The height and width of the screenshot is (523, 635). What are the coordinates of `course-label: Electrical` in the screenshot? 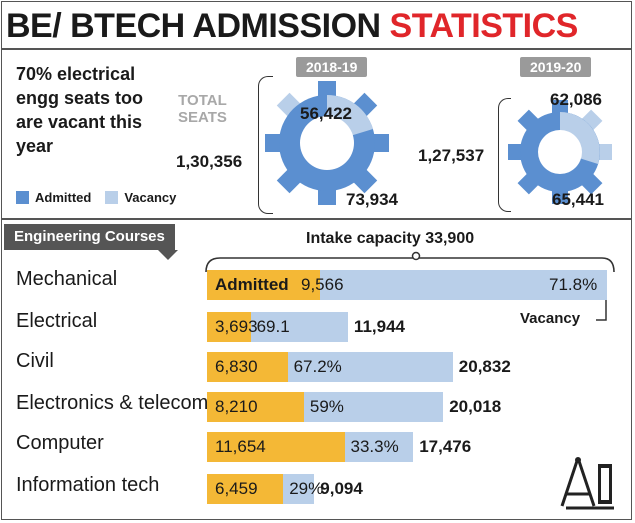 It's located at (57, 321).